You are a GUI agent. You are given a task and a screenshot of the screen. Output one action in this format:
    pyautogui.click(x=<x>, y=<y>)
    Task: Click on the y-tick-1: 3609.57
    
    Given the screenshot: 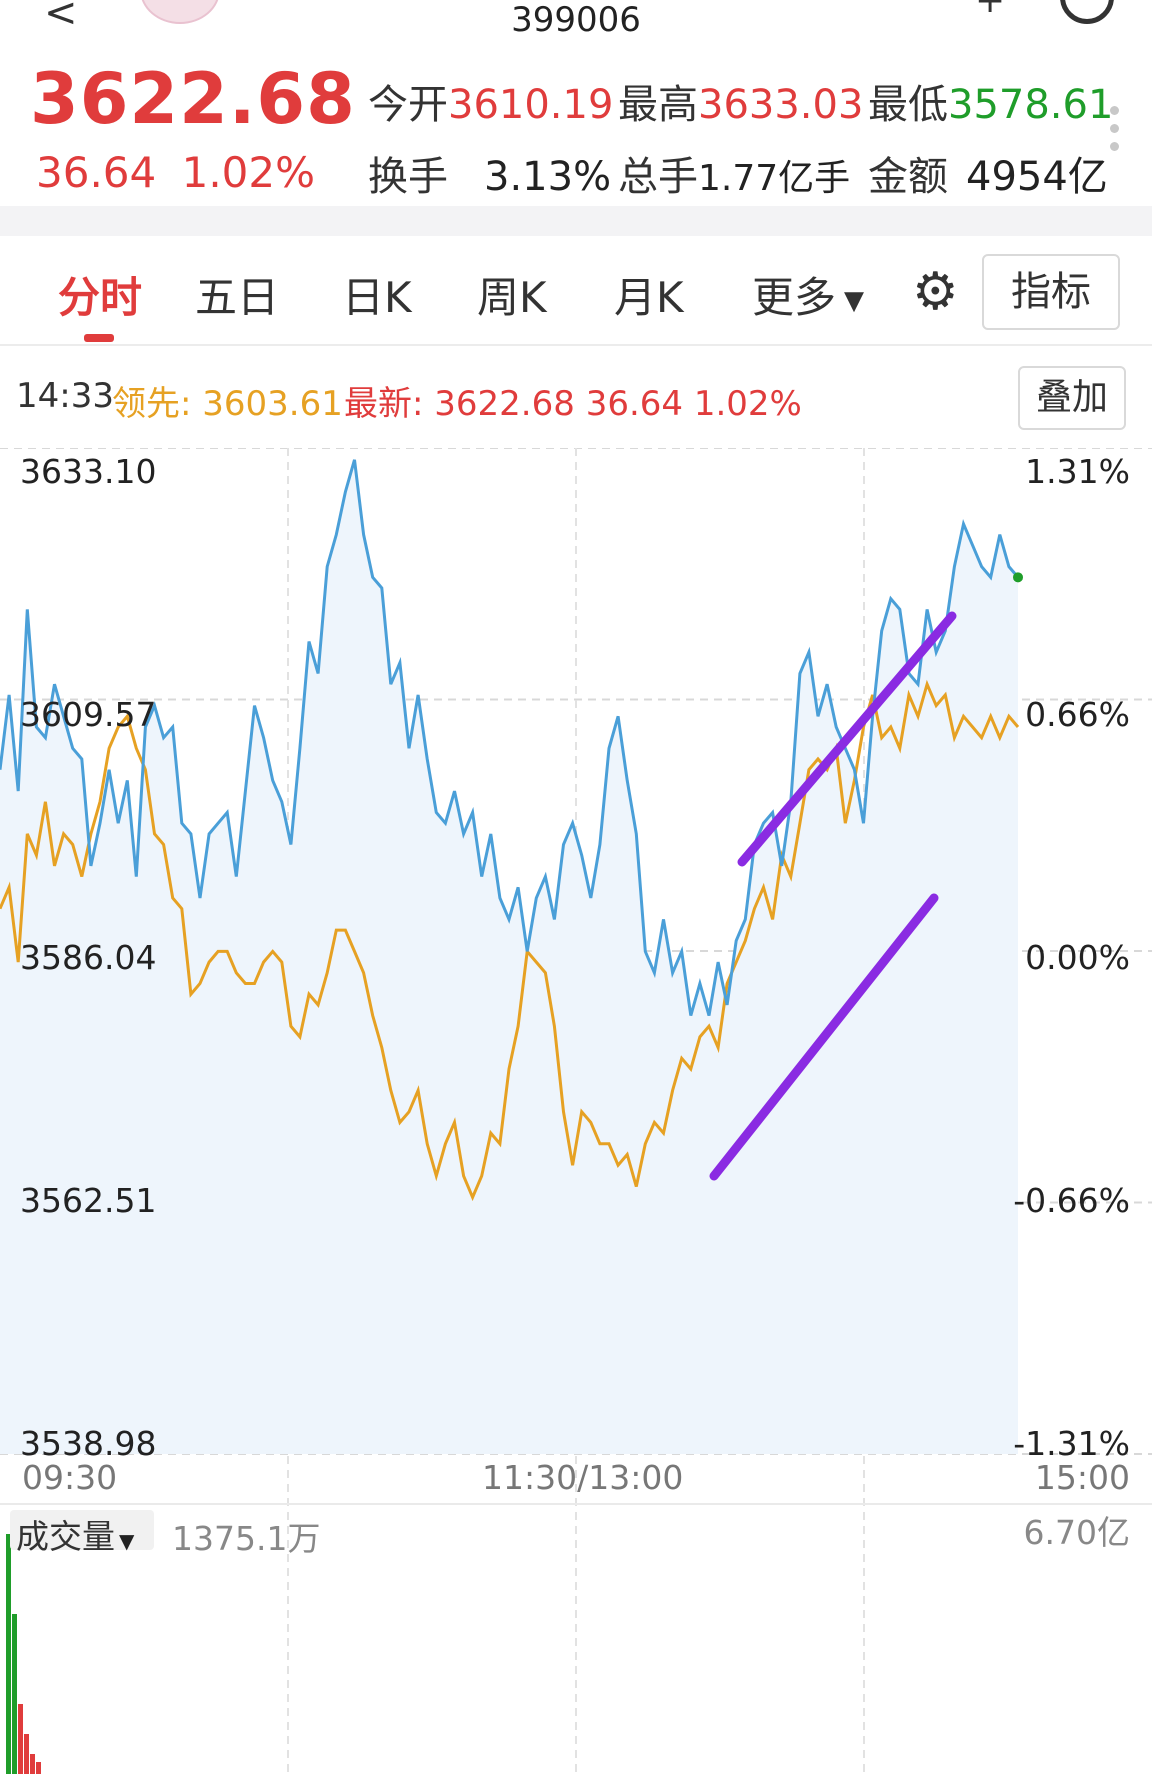 What is the action you would take?
    pyautogui.click(x=88, y=714)
    